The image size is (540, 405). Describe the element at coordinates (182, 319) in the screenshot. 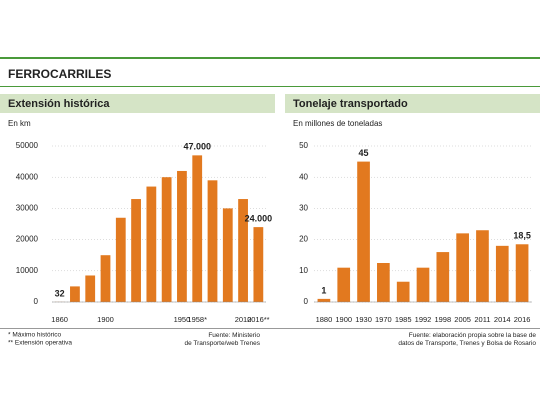

I see `x-tick-label: 1950` at that location.